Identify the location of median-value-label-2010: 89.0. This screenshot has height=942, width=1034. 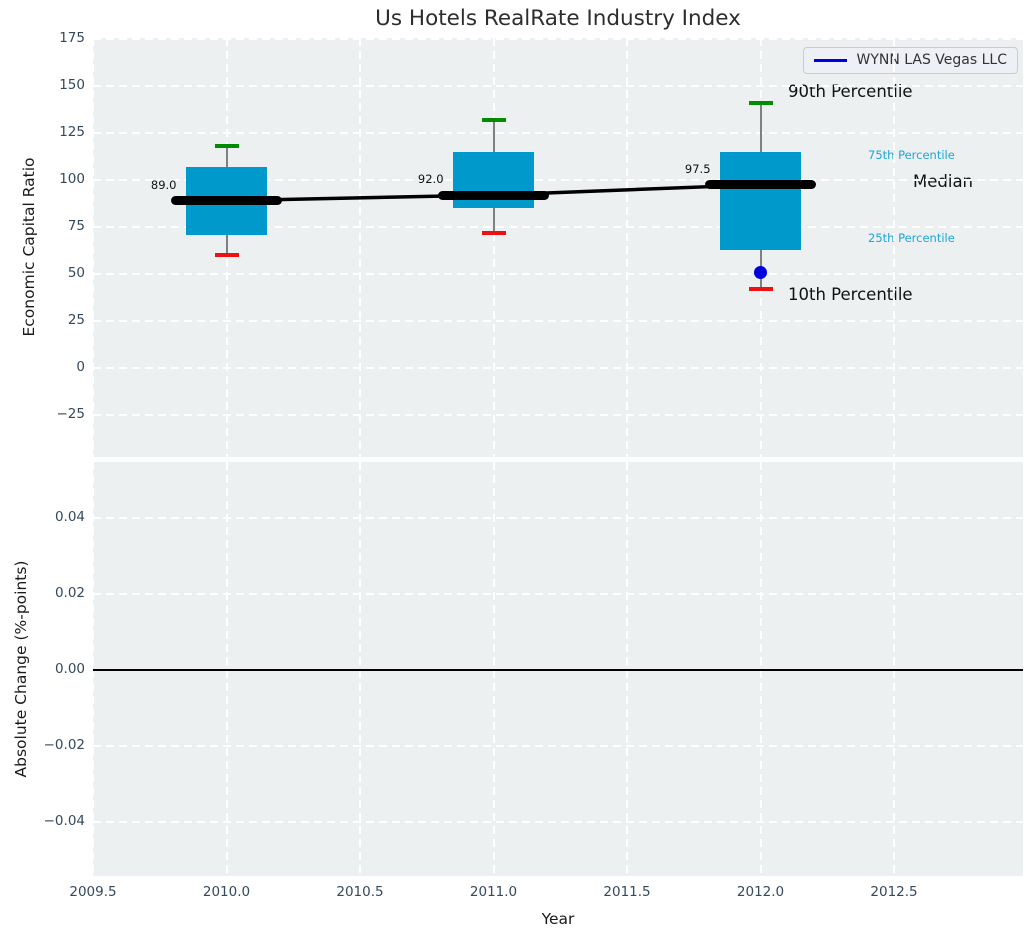
(163, 184).